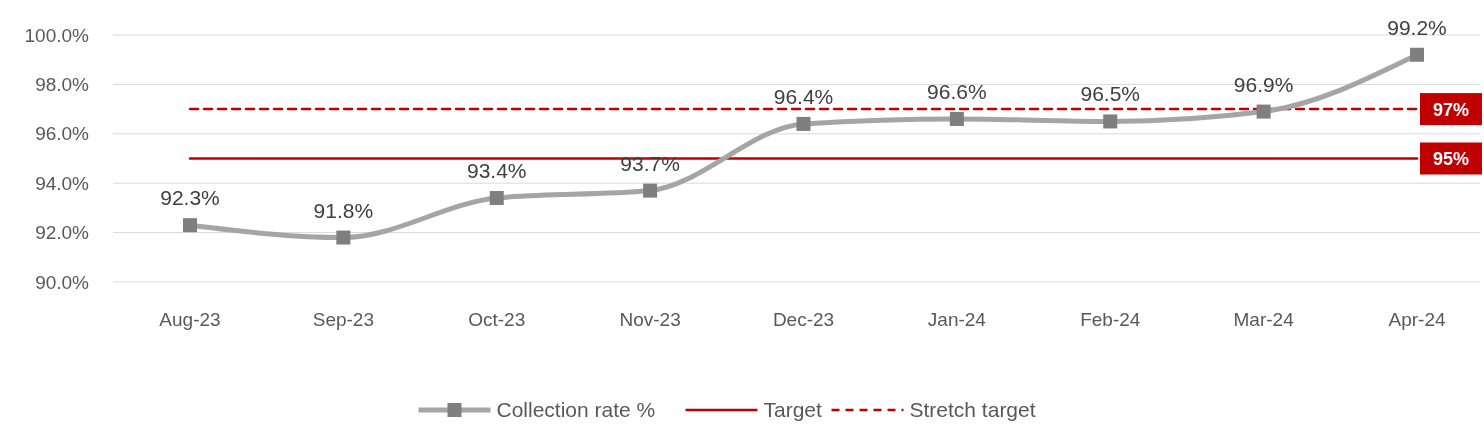 Image resolution: width=1484 pixels, height=428 pixels. I want to click on data-label: 99.2%, so click(1417, 27).